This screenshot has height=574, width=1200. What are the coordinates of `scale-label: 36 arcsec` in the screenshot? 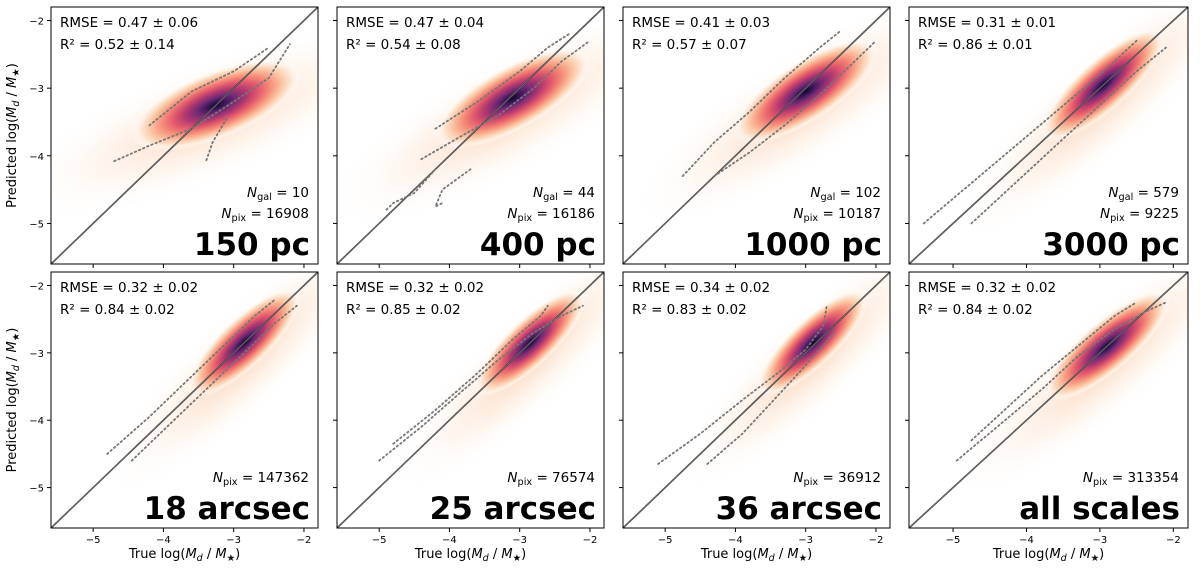 It's located at (799, 509).